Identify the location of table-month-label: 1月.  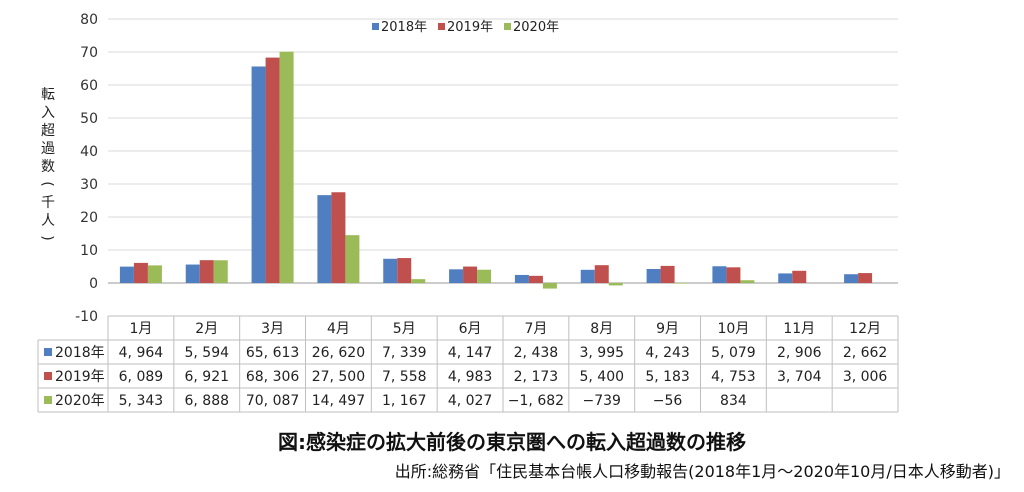
(140, 329).